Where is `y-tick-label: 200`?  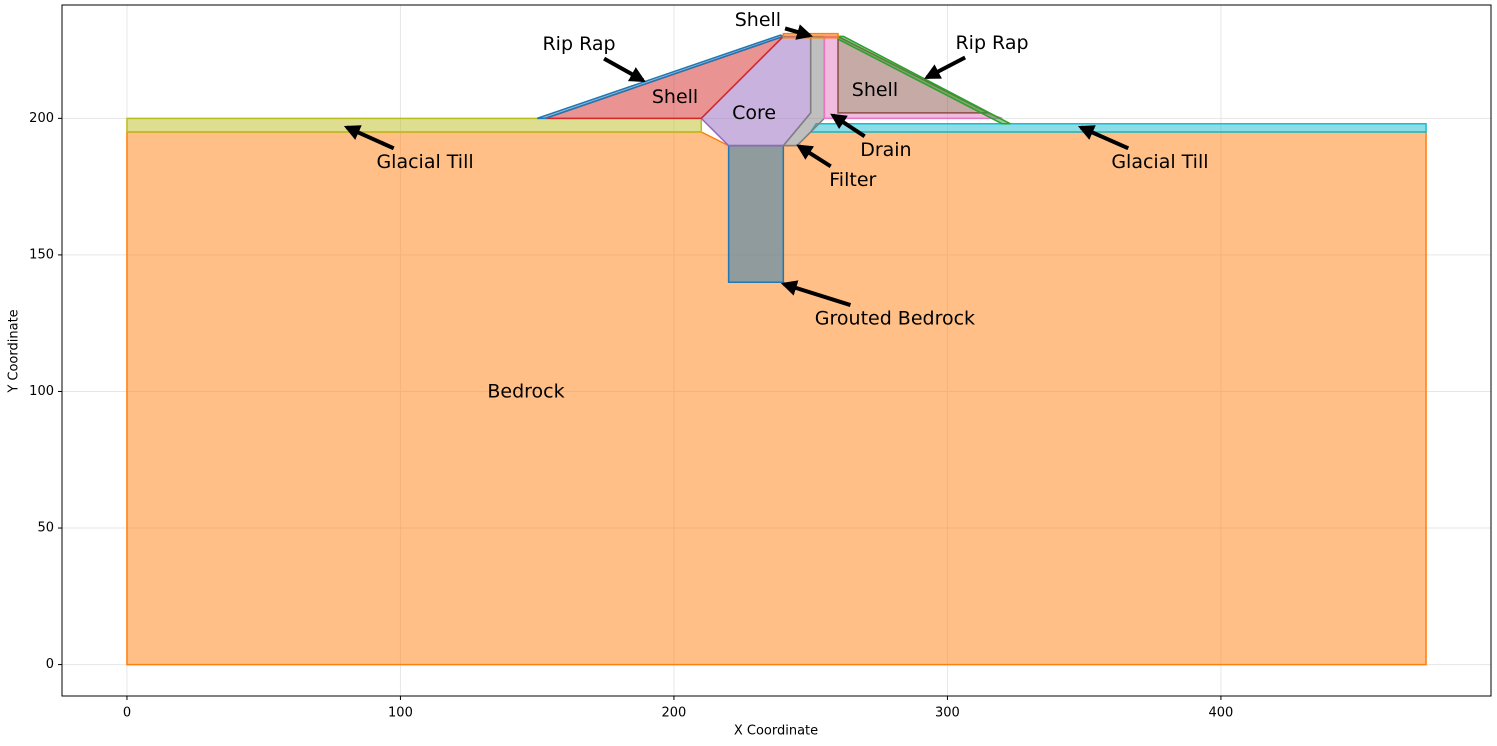 y-tick-label: 200 is located at coordinates (41, 118).